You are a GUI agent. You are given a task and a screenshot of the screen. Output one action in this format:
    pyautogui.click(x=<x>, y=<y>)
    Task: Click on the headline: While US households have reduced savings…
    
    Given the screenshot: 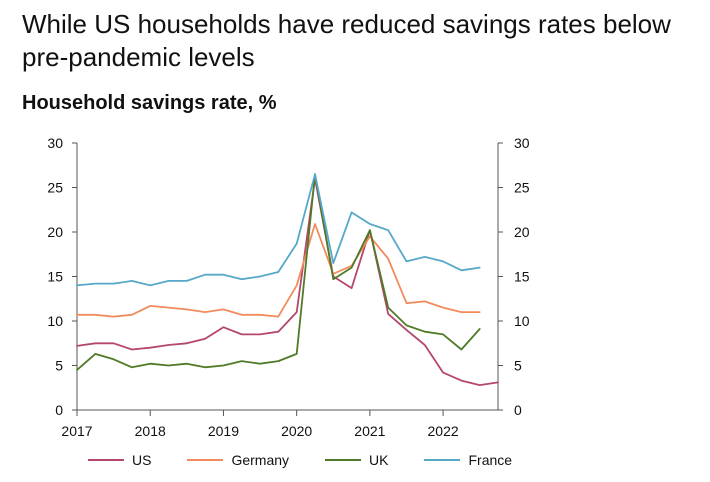 What is the action you would take?
    pyautogui.click(x=346, y=40)
    